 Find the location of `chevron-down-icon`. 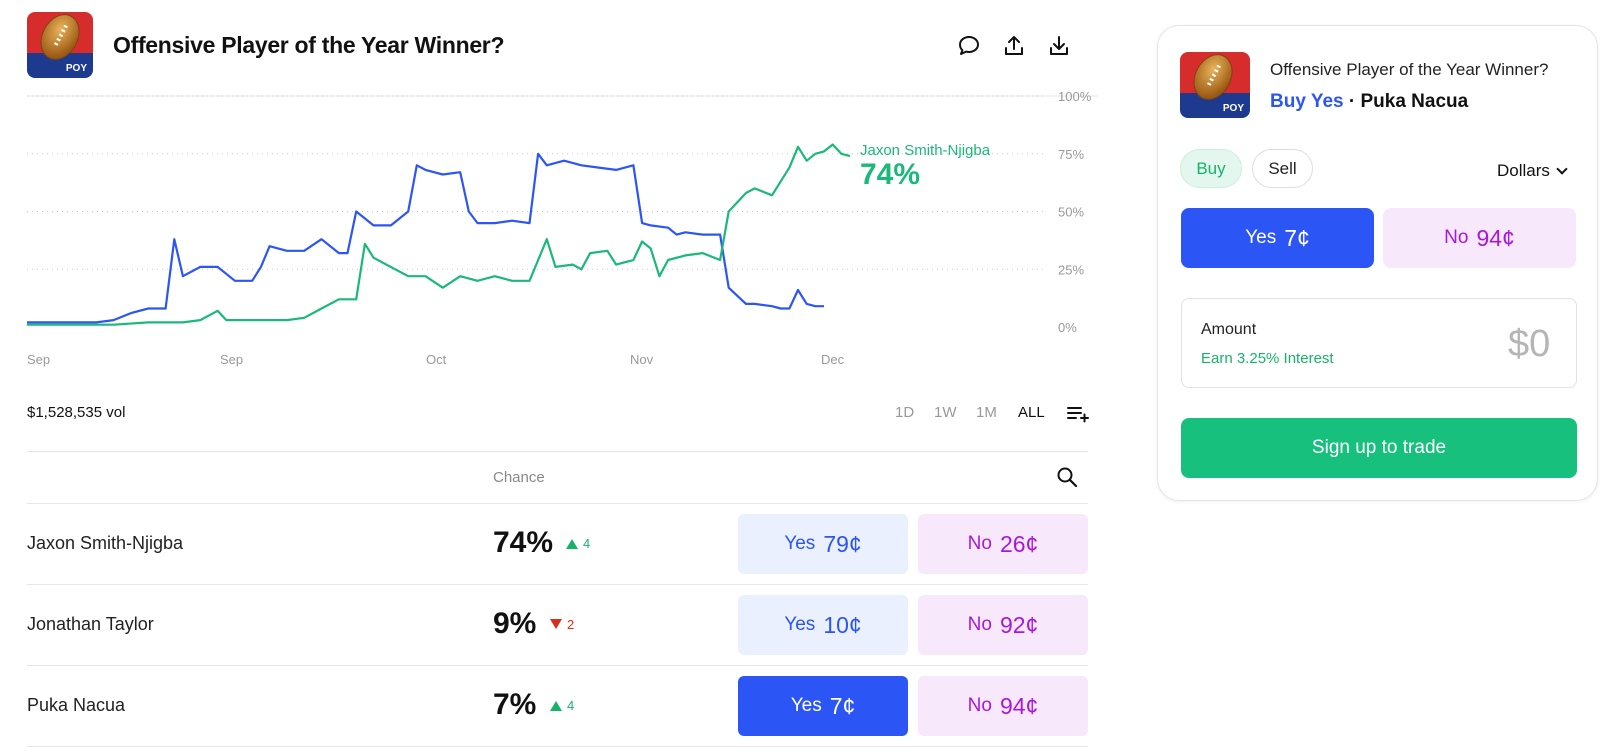

chevron-down-icon is located at coordinates (1562, 169).